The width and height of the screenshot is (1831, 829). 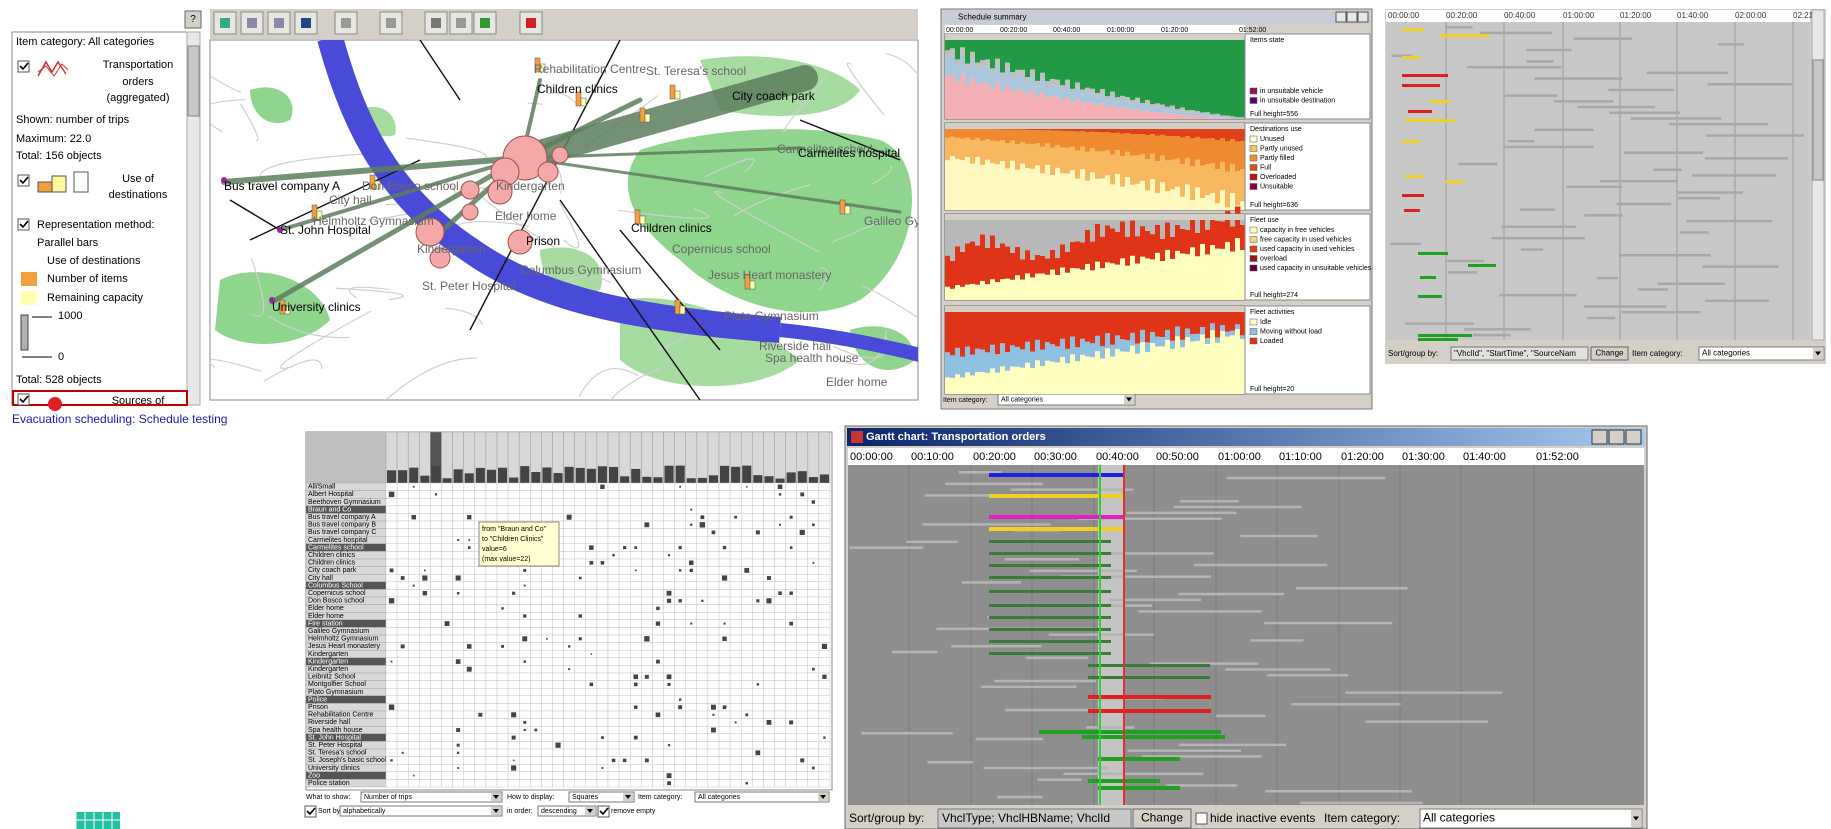 What do you see at coordinates (344, 502) in the screenshot?
I see `row-label: Beethoven Gymnasium` at bounding box center [344, 502].